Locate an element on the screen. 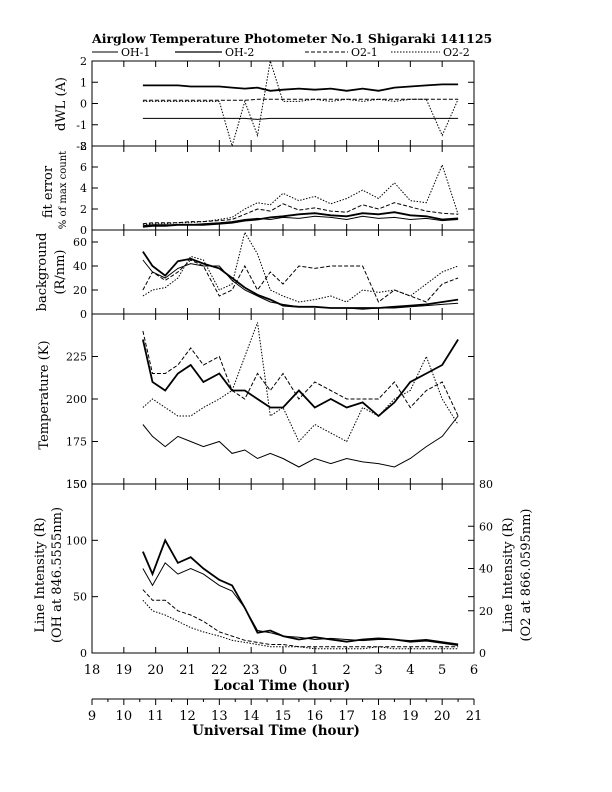  right-y-tick-label: 40 is located at coordinates (486, 569).